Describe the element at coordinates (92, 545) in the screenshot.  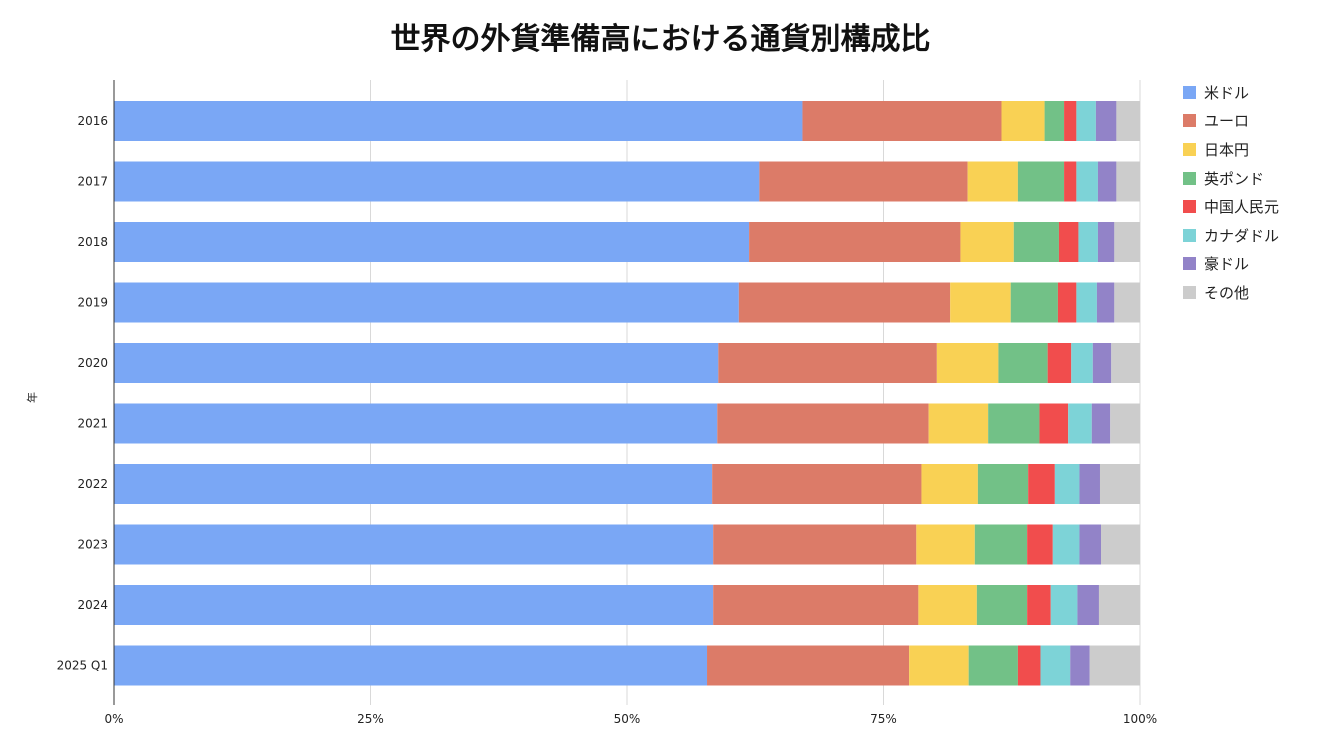
I see `y-tick-label: 2023` at that location.